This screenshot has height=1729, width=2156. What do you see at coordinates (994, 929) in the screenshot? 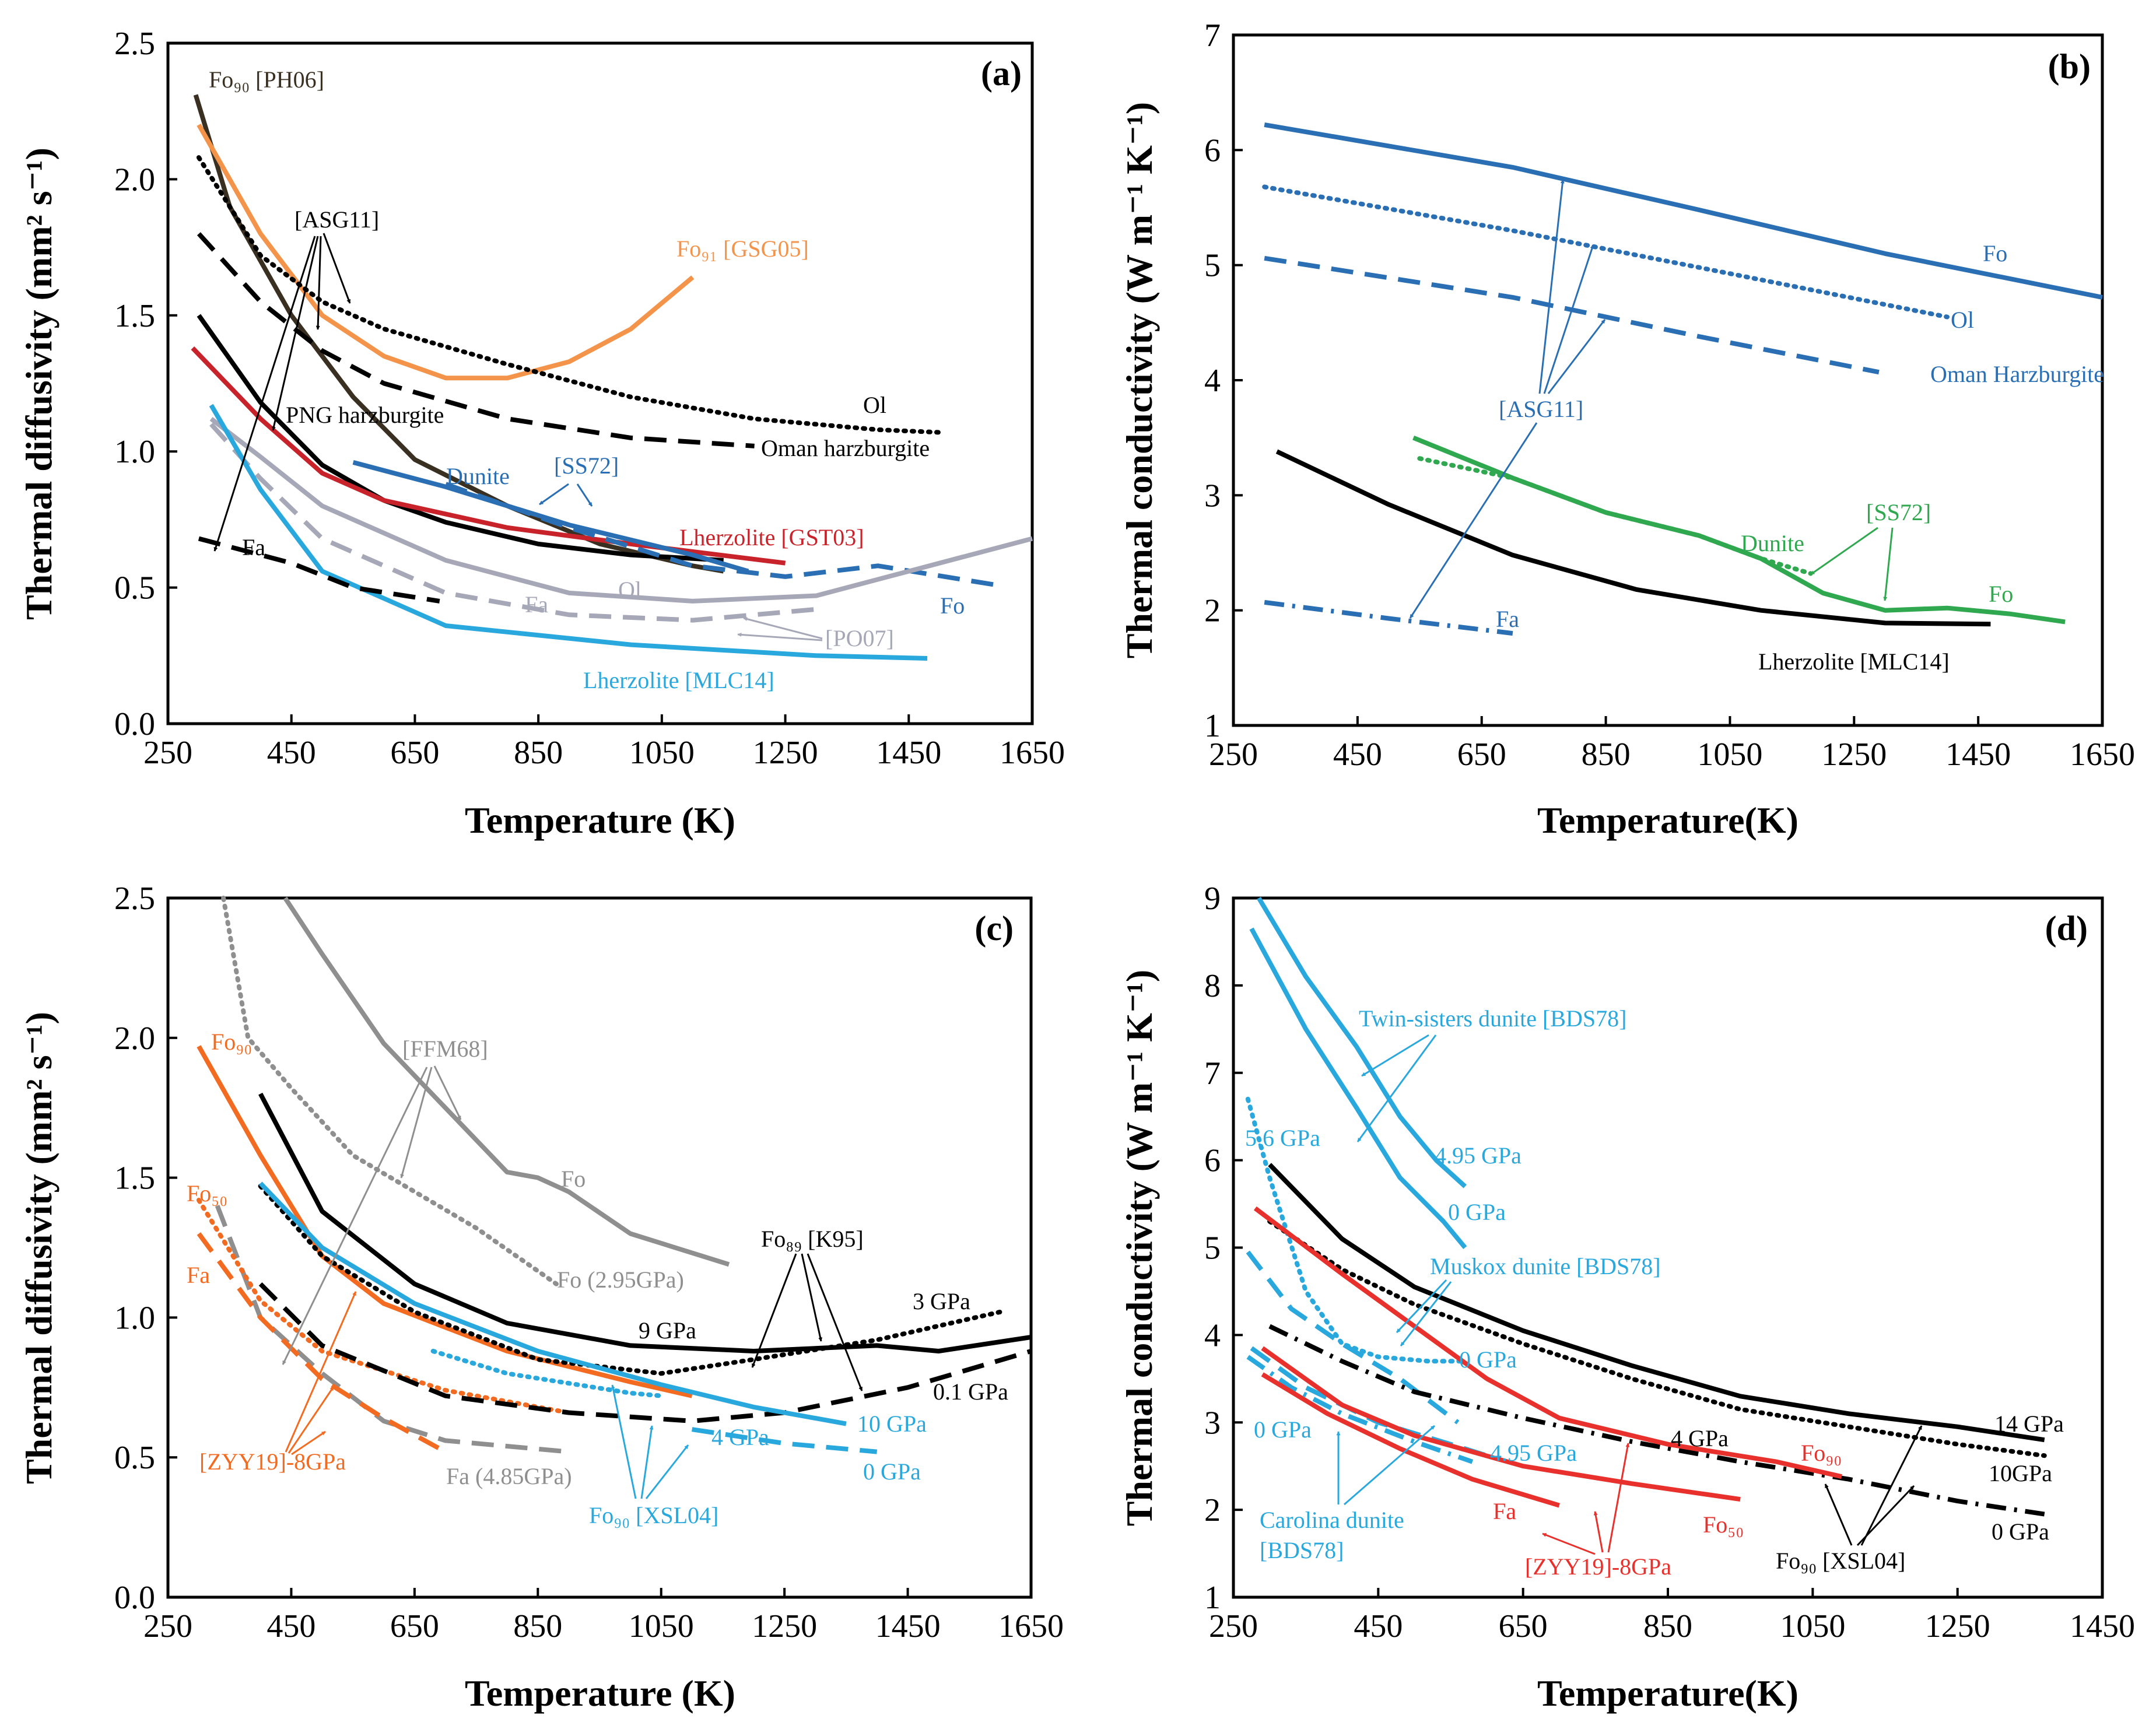
I see `panel-label: (c)` at bounding box center [994, 929].